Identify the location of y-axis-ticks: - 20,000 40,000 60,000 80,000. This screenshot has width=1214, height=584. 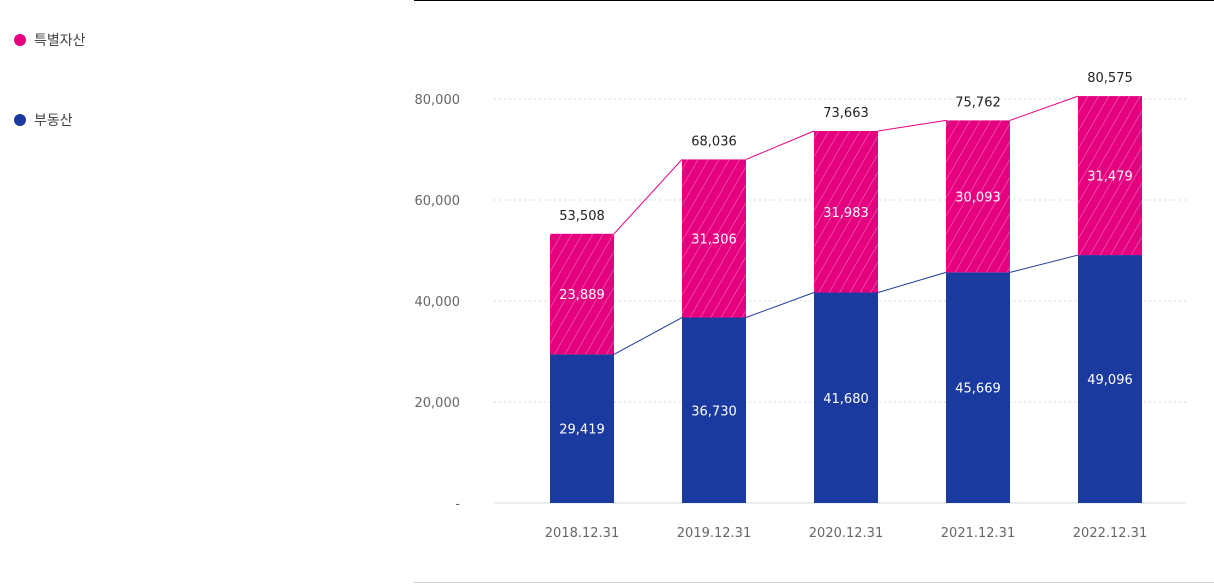
(438, 302).